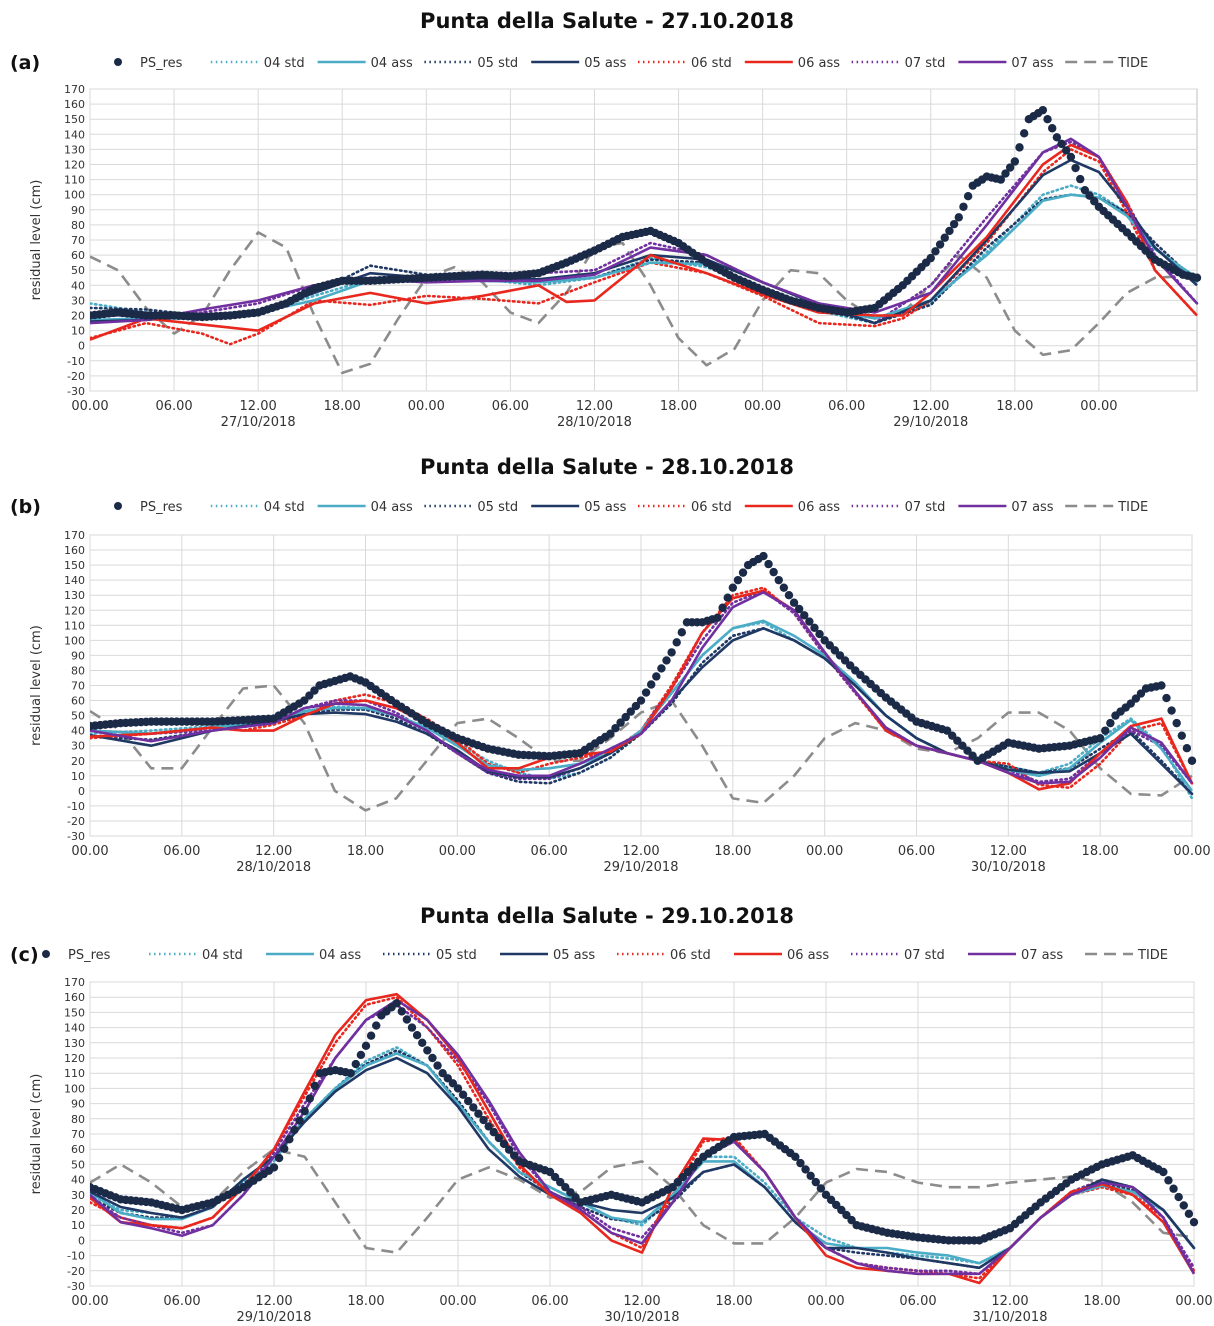 The width and height of the screenshot is (1214, 1326). What do you see at coordinates (258, 422) in the screenshot?
I see `x-date-label: 27/10/2018` at bounding box center [258, 422].